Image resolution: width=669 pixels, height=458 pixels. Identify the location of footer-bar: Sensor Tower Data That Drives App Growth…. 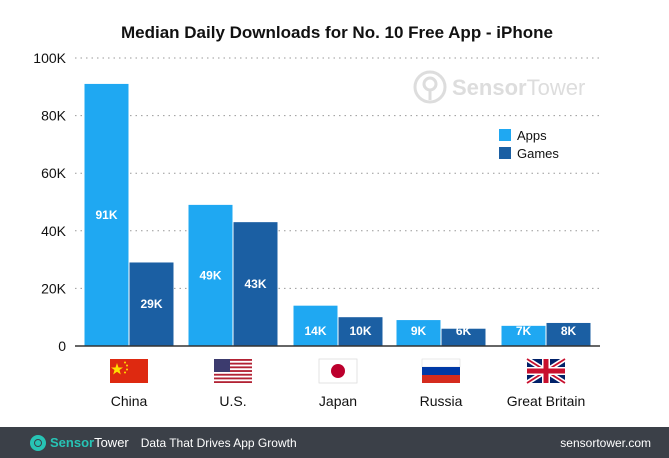
(334, 442).